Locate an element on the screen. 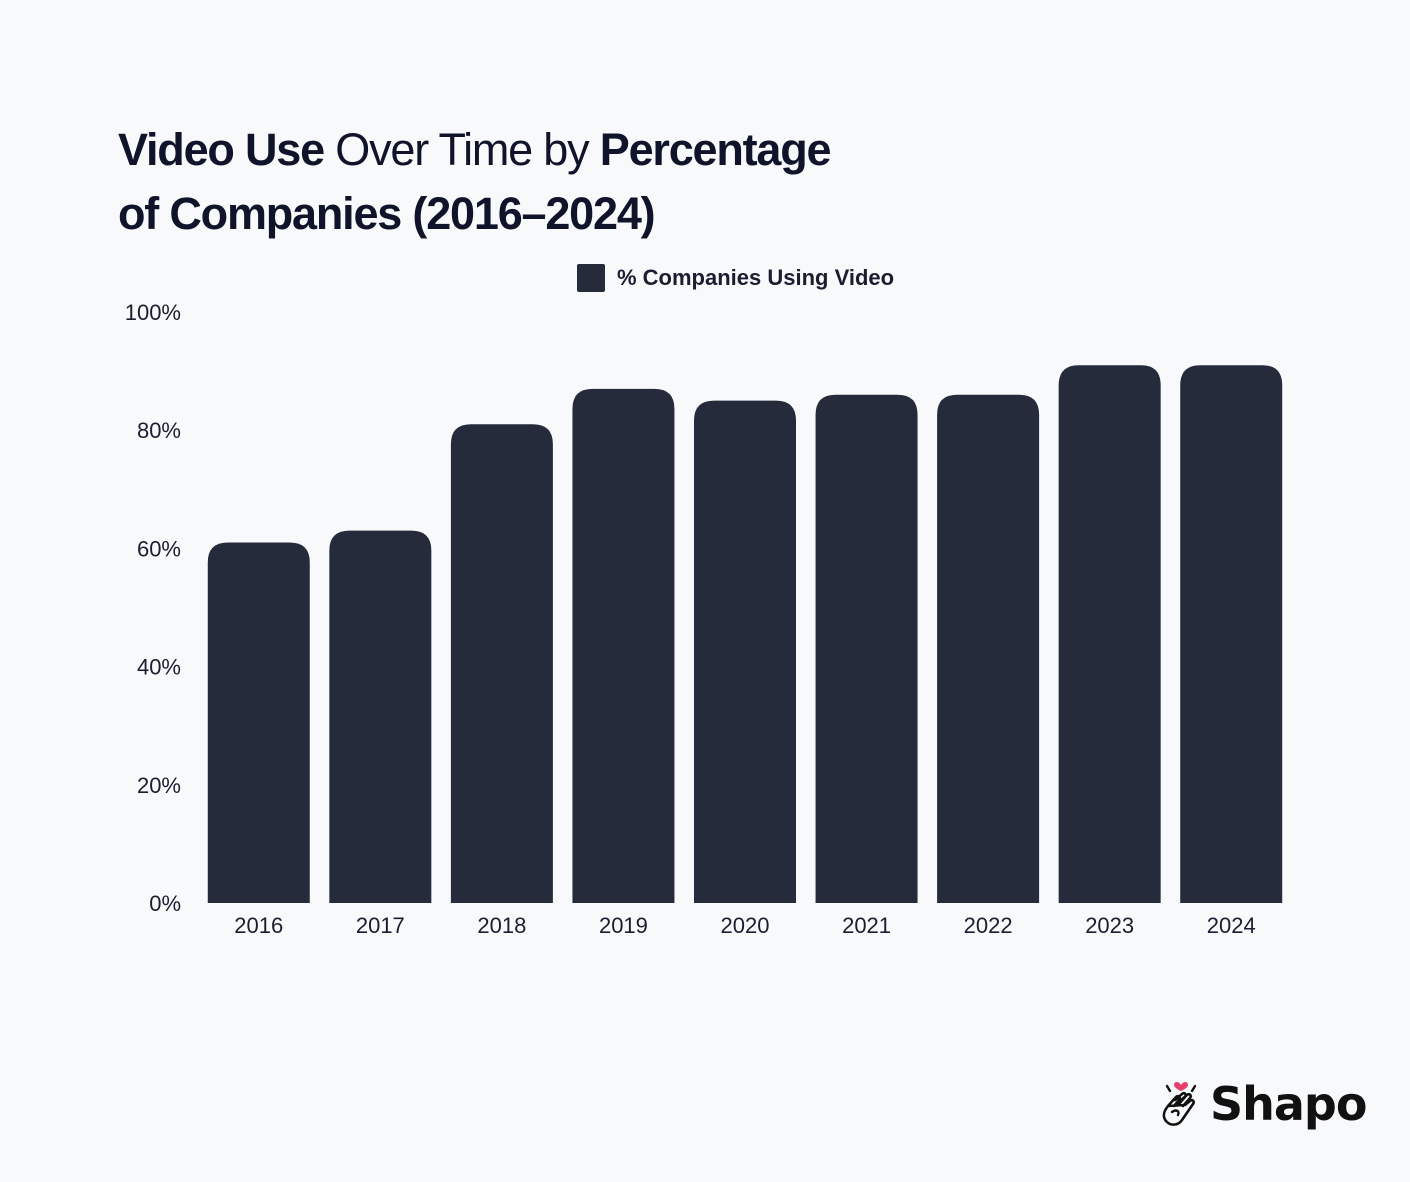 This screenshot has height=1182, width=1410. bar-2020 is located at coordinates (745, 651).